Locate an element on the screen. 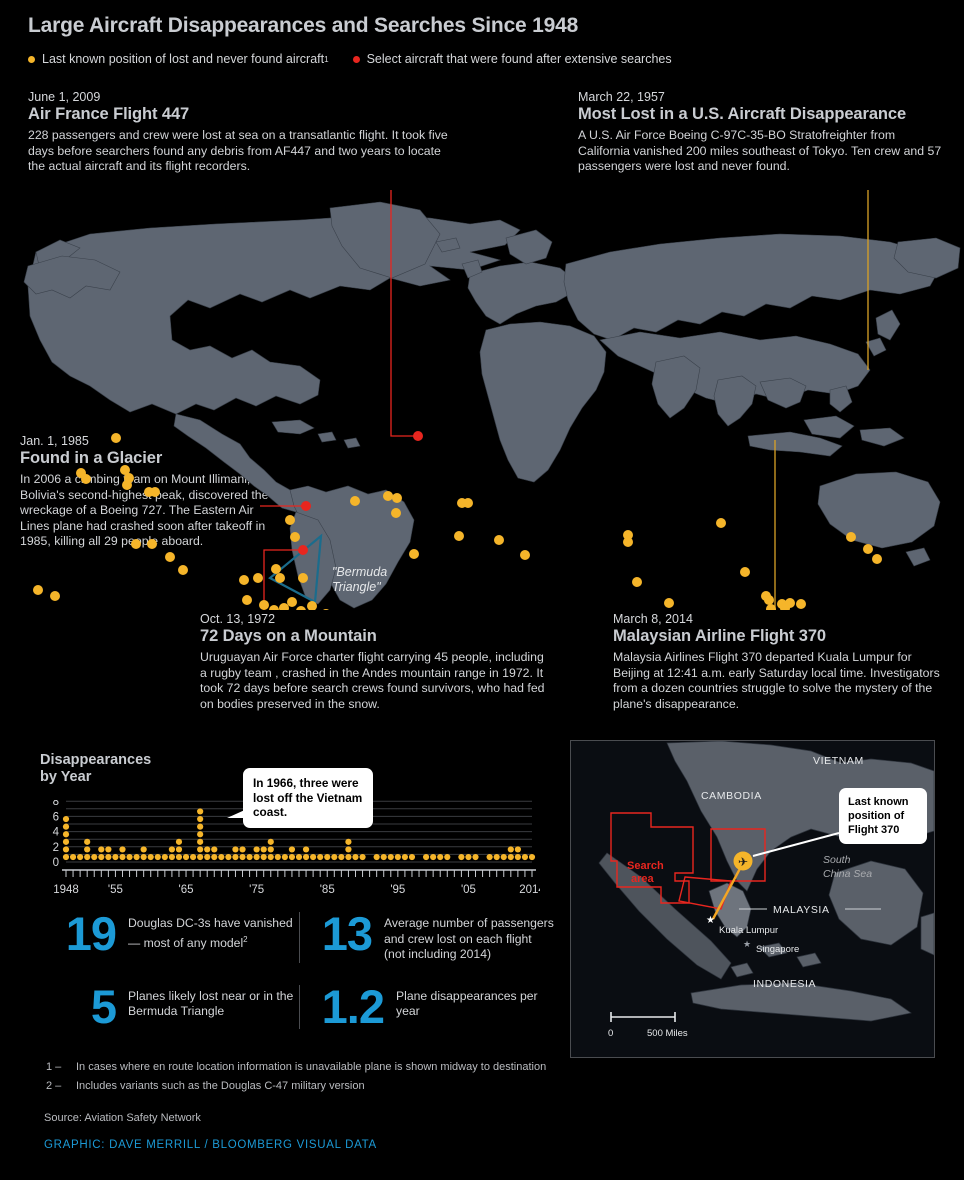 The image size is (964, 1180). legend-footnote-marker-1: 1 is located at coordinates (326, 59).